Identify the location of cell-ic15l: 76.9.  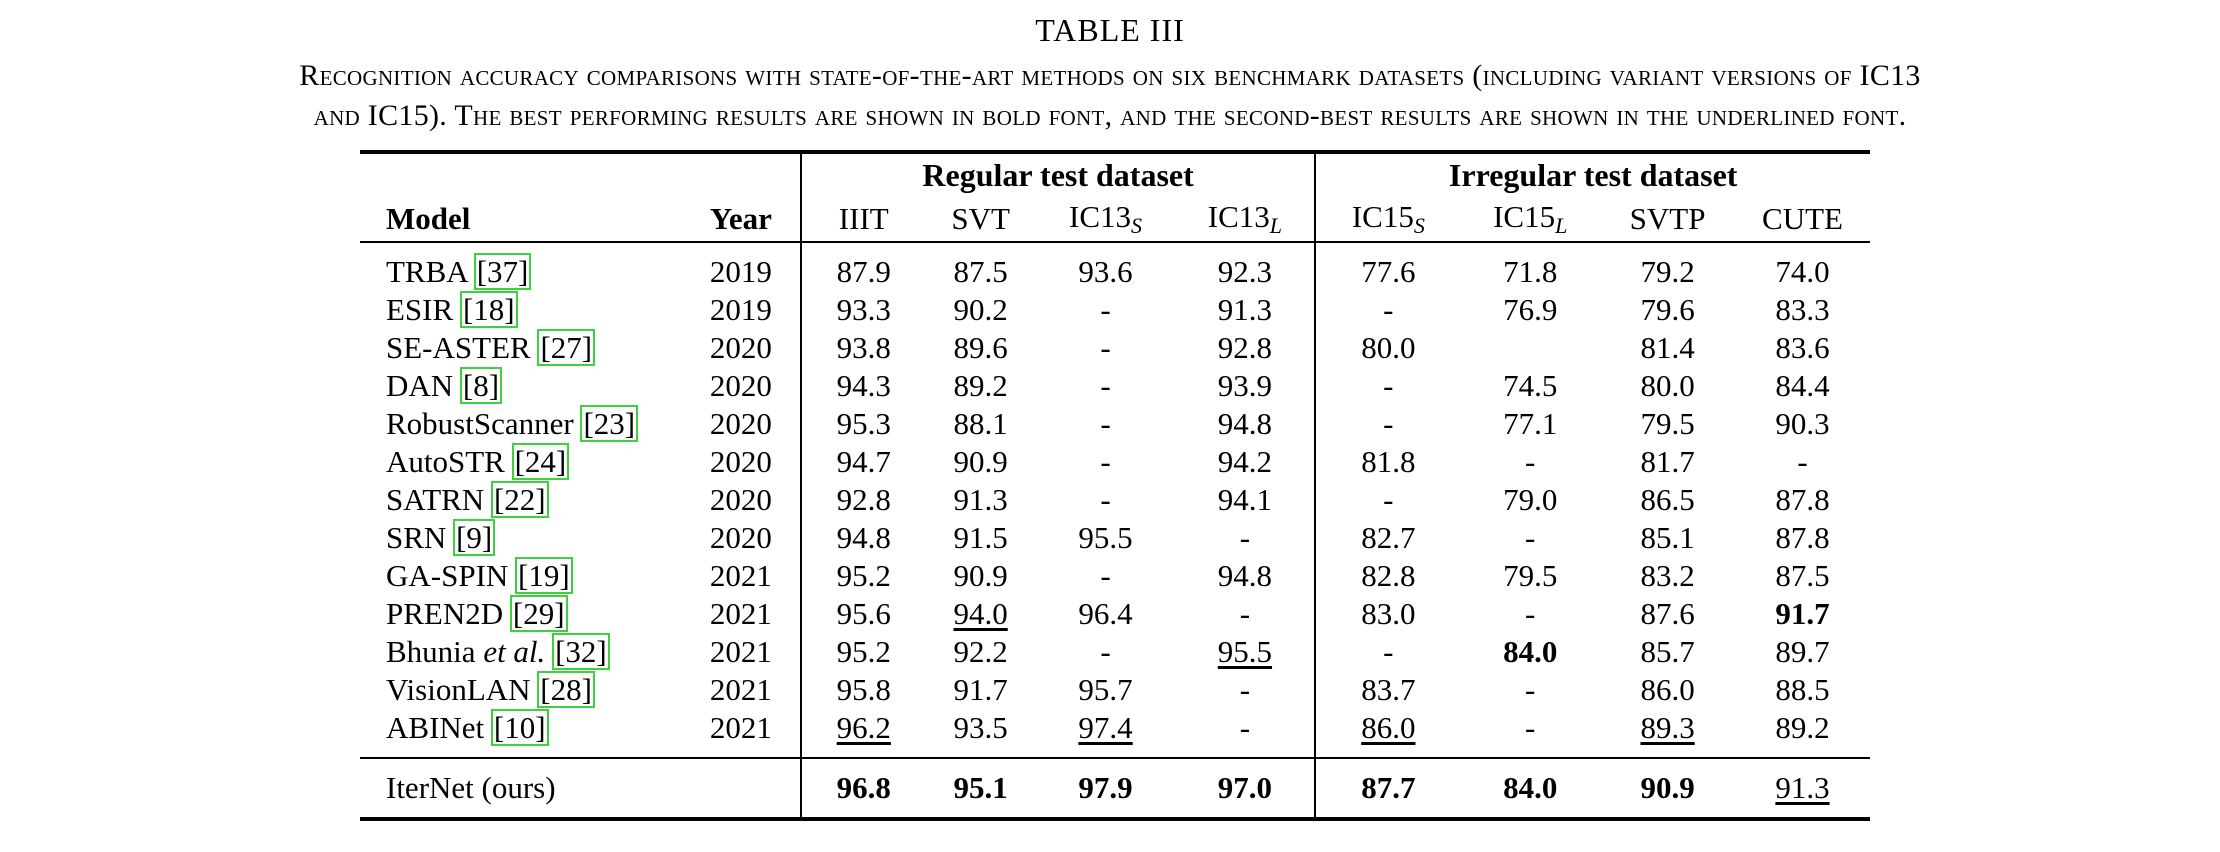
(1530, 309).